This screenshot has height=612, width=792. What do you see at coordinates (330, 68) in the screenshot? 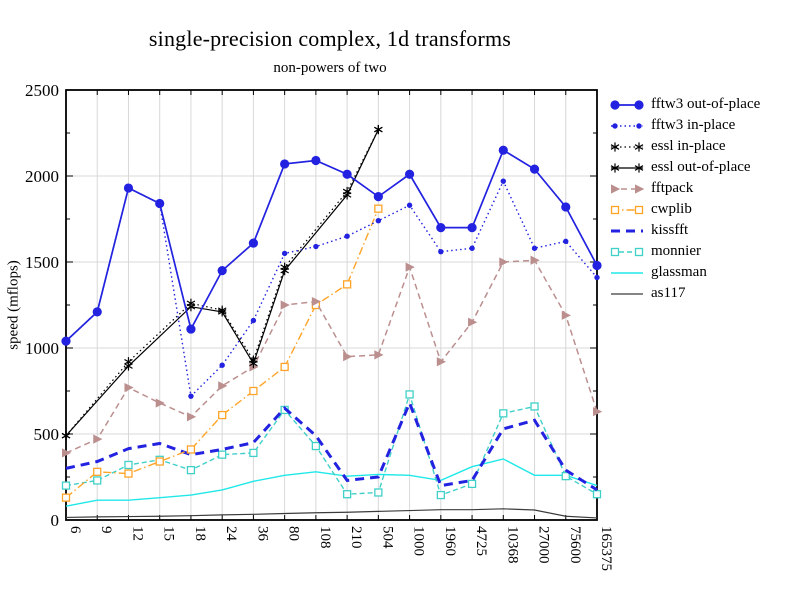
I see `chart-subtitle: non-powers of two` at bounding box center [330, 68].